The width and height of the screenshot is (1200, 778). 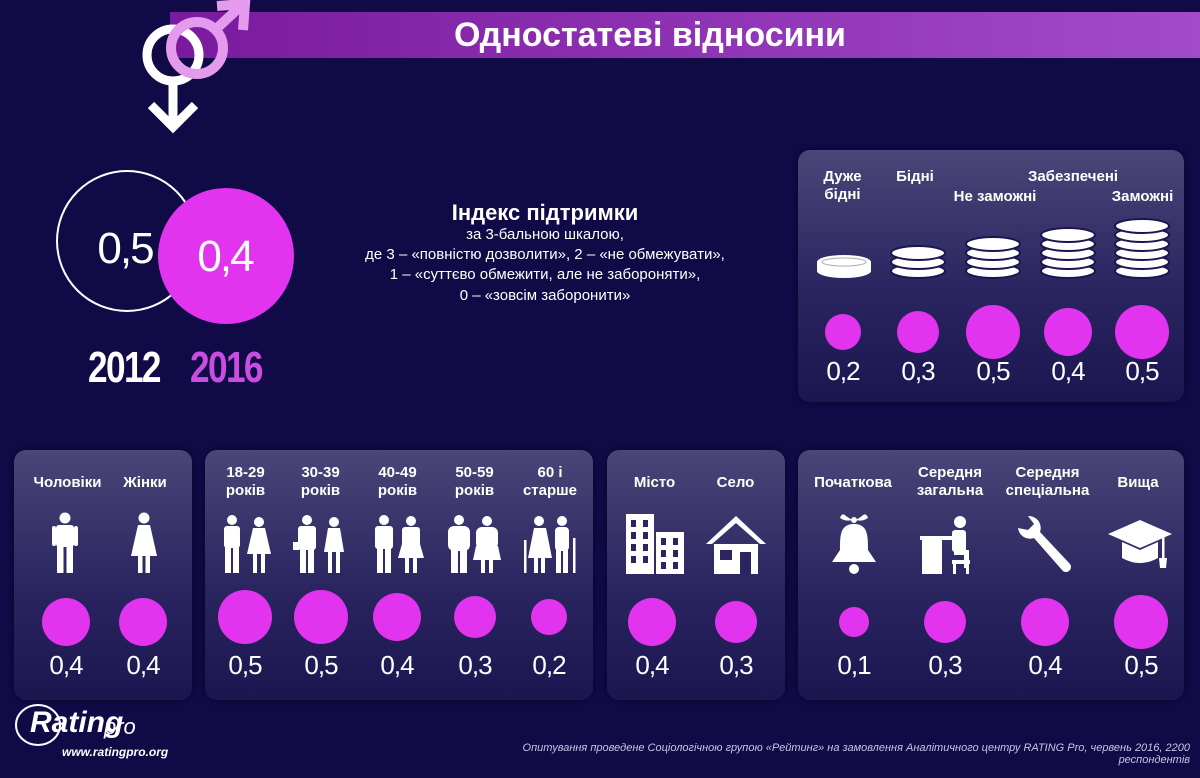 I want to click on coins-3-icon, so click(x=993, y=257).